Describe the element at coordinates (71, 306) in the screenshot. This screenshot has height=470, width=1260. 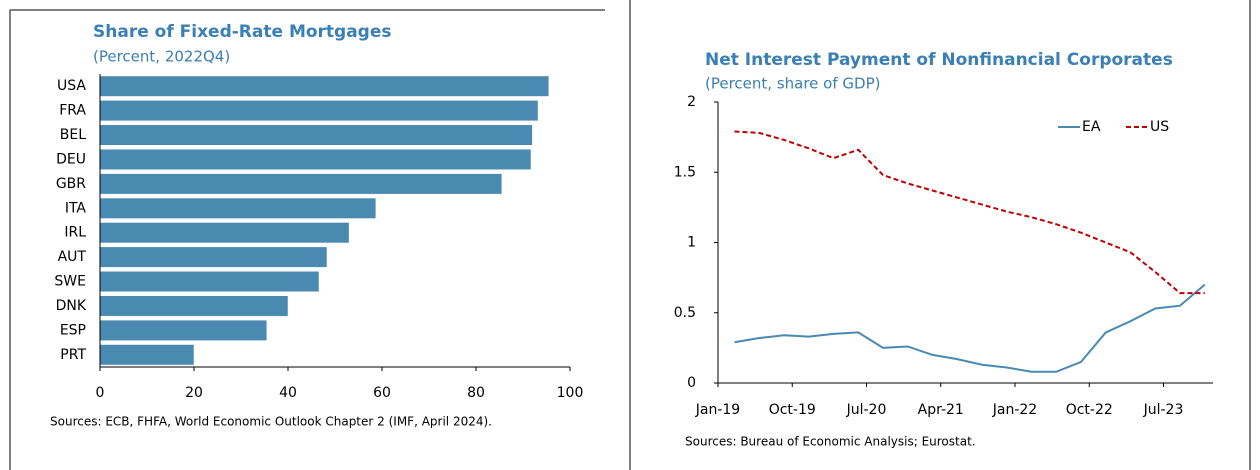
I see `y-tick-label: DNK` at that location.